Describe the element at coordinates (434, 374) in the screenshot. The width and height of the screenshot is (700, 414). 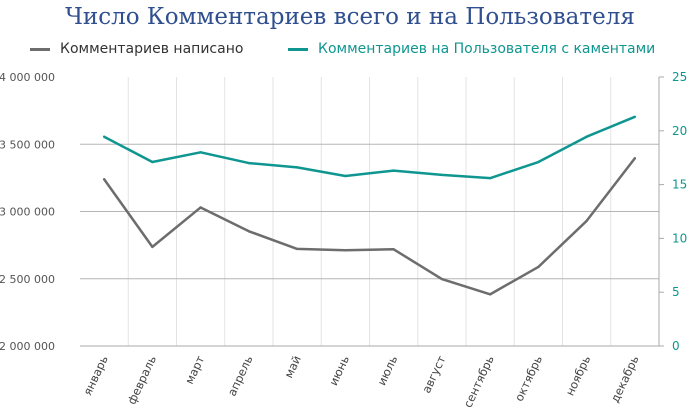
I see `x-axis-category-label: август` at that location.